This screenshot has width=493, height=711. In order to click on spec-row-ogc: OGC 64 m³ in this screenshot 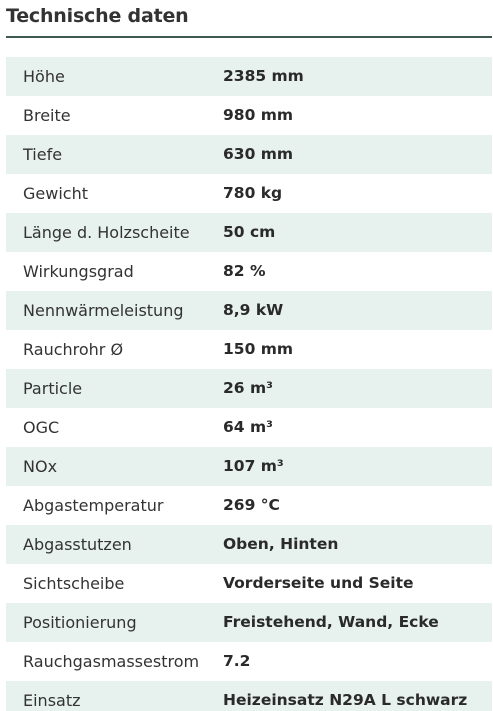, I will do `click(249, 427)`.